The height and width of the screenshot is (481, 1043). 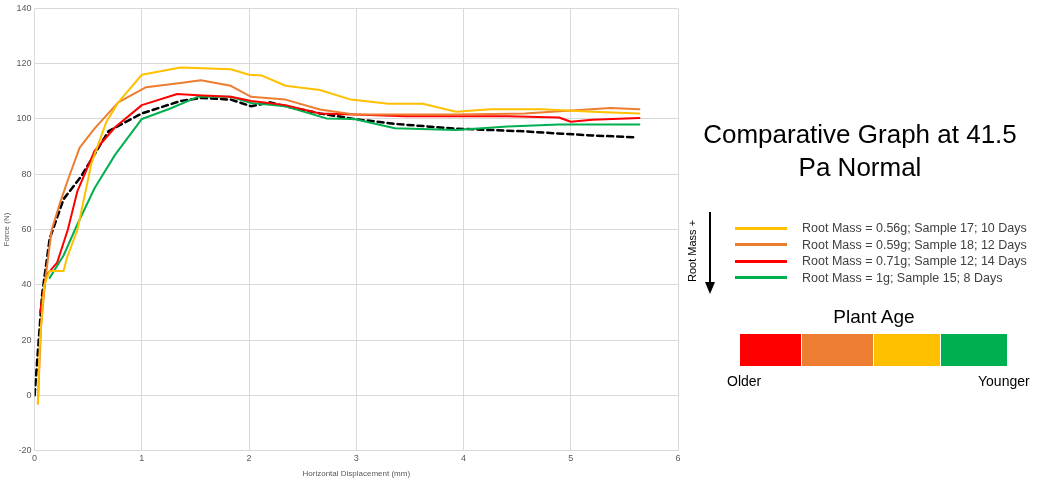 What do you see at coordinates (26, 339) in the screenshot?
I see `y-tick-label: 20` at bounding box center [26, 339].